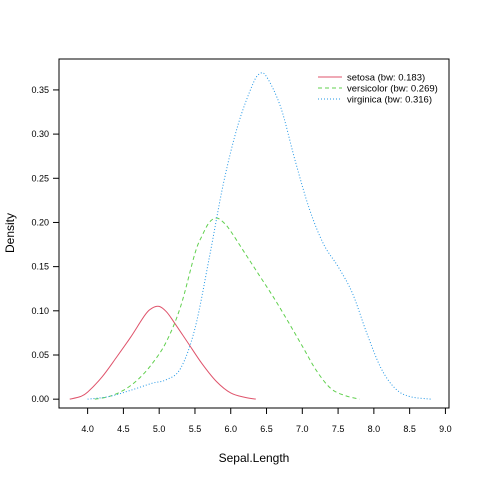 The width and height of the screenshot is (480, 480). I want to click on x-tick-label: 5.5, so click(195, 429).